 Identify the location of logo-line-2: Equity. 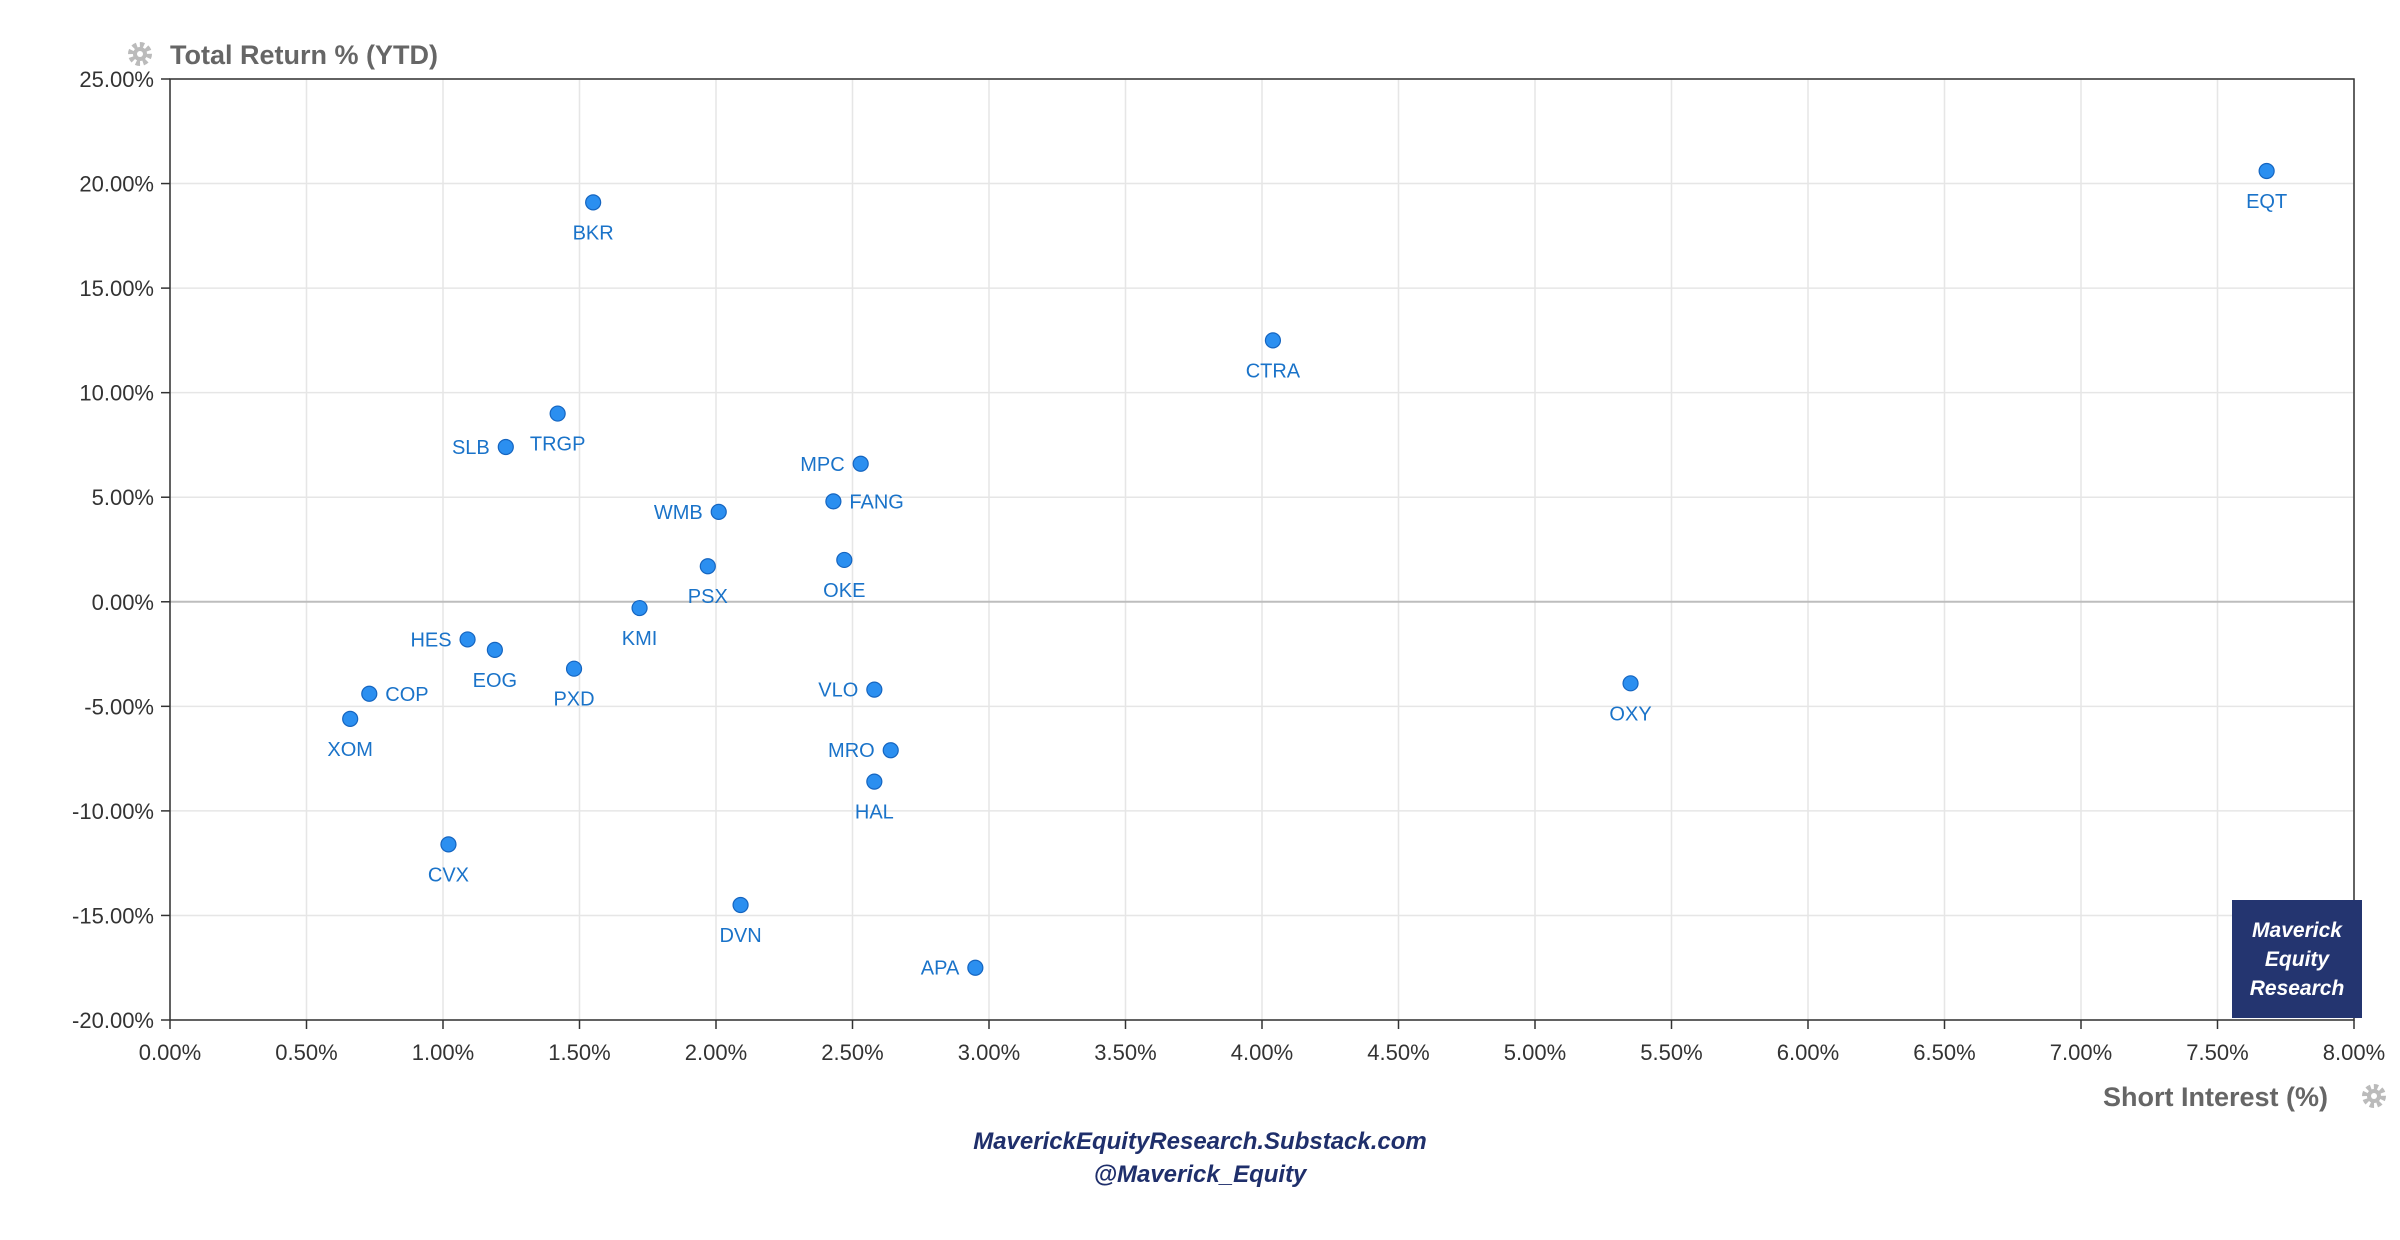
(2297, 959).